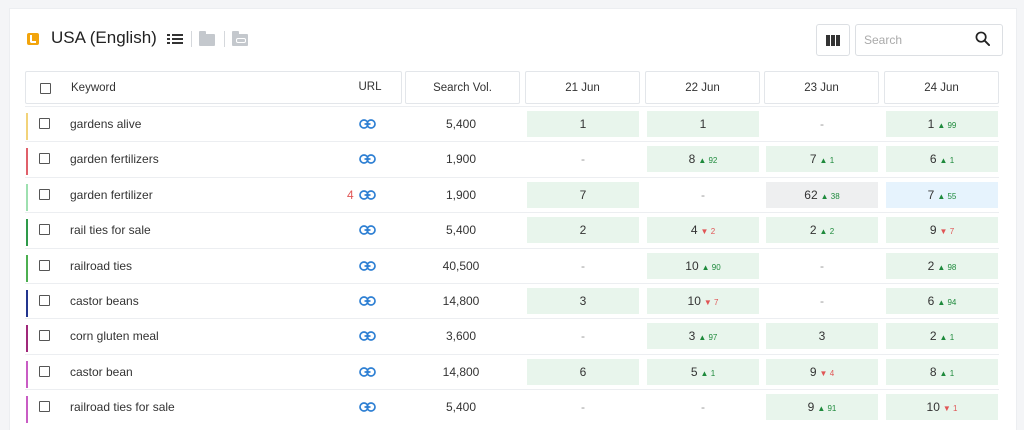  I want to click on rank-change-up: ▲ 92, so click(707, 160).